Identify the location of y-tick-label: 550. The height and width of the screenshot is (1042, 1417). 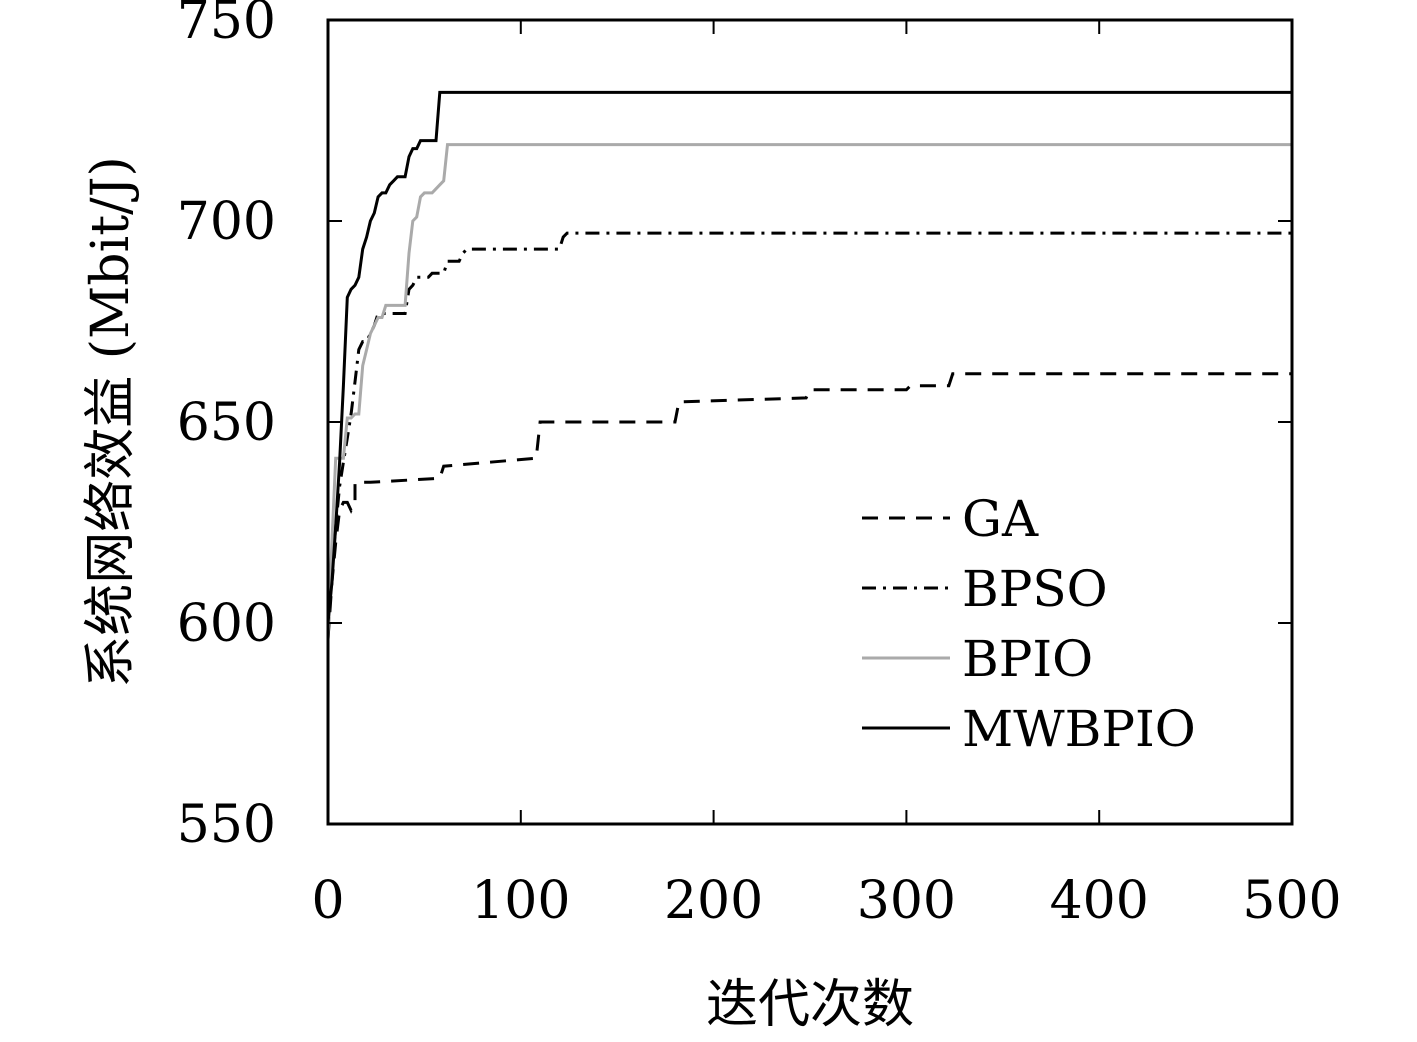
(226, 825).